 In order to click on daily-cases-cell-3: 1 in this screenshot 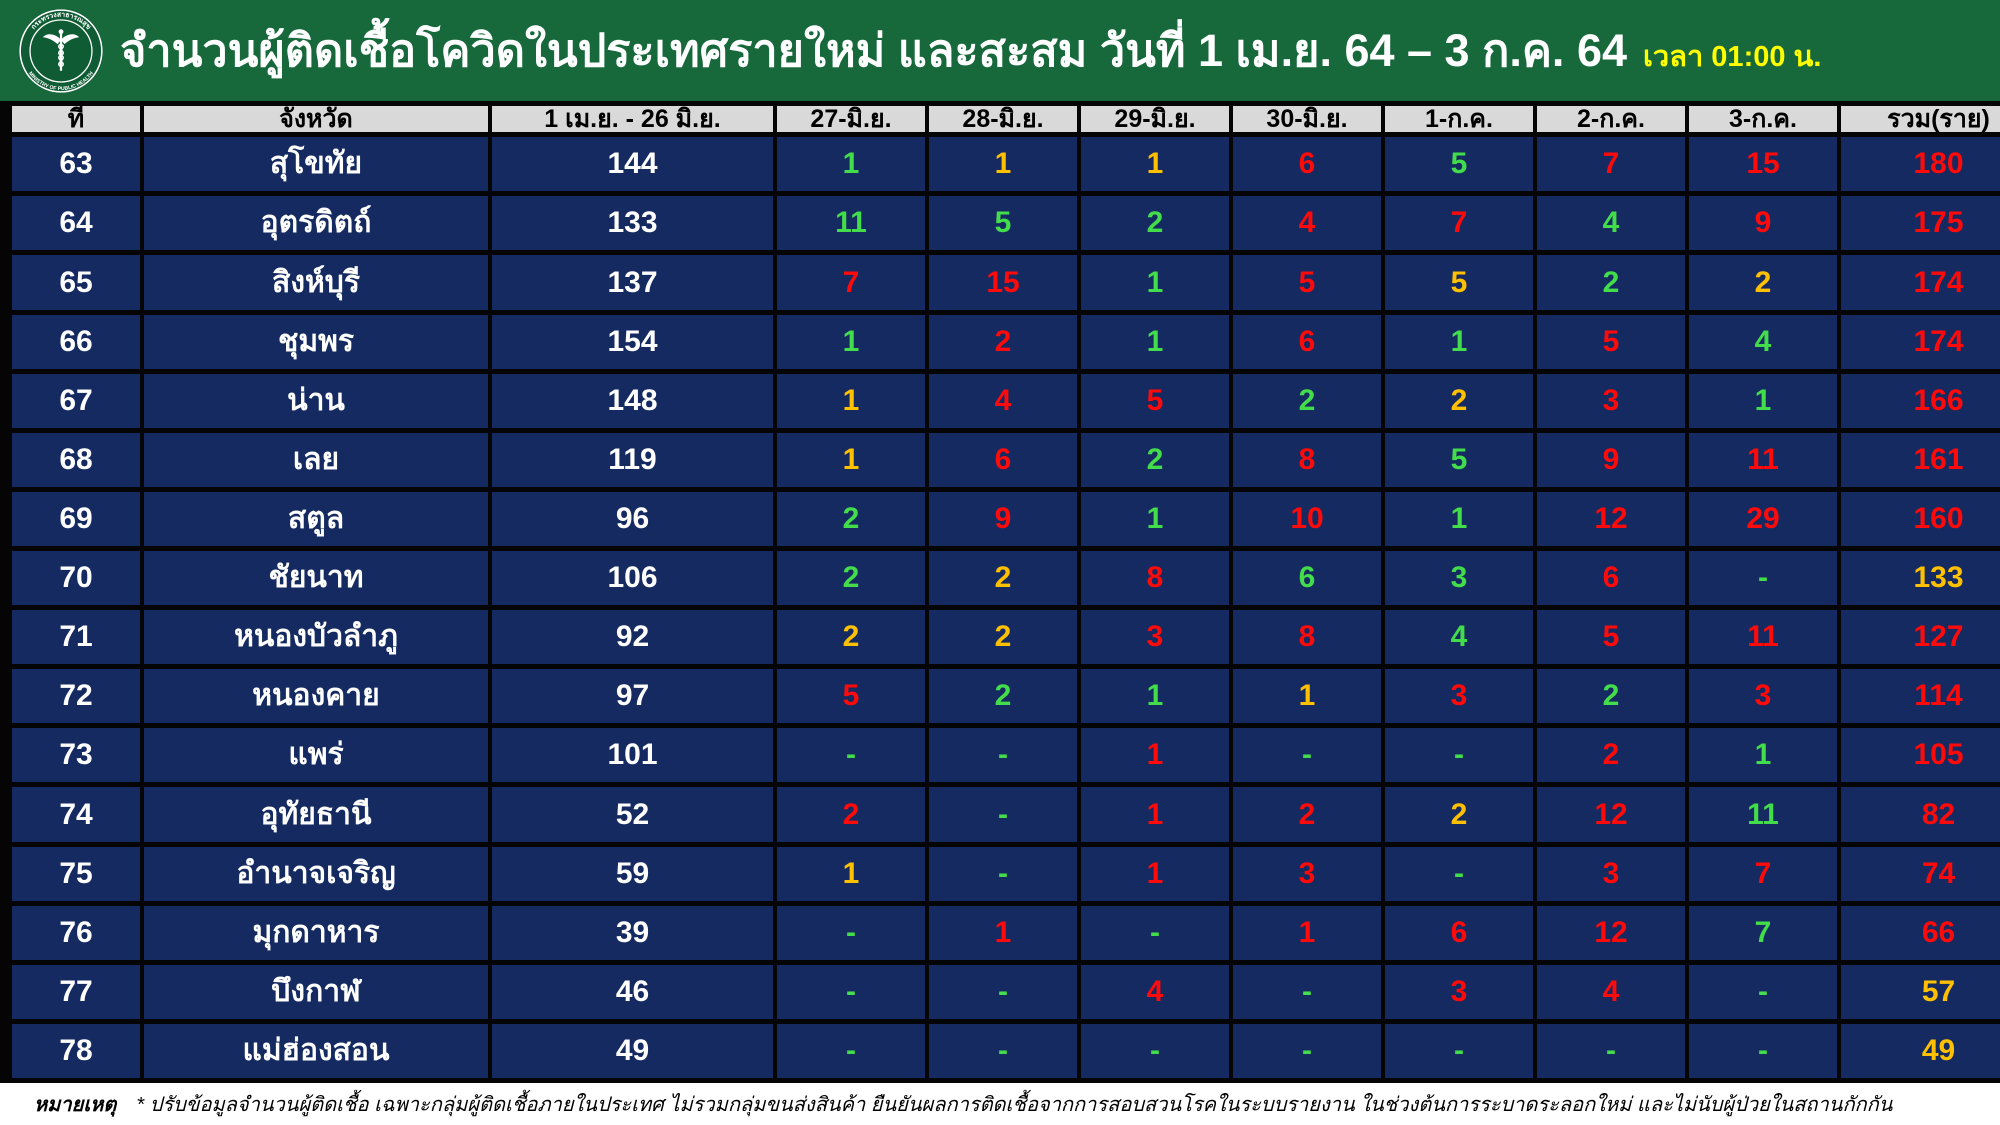, I will do `click(1307, 932)`.